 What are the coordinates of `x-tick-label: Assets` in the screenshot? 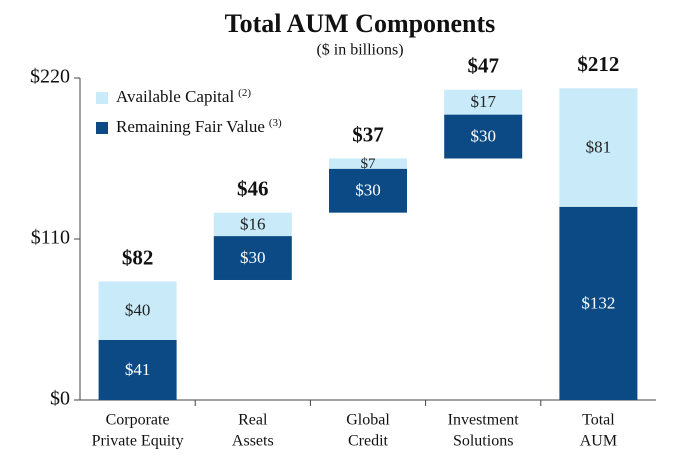 It's located at (253, 441).